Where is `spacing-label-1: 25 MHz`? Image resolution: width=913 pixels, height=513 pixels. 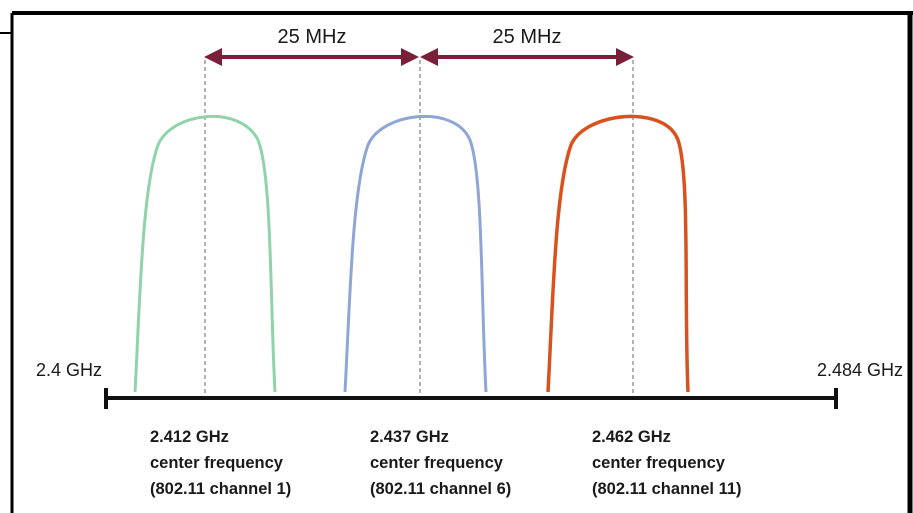 spacing-label-1: 25 MHz is located at coordinates (312, 37).